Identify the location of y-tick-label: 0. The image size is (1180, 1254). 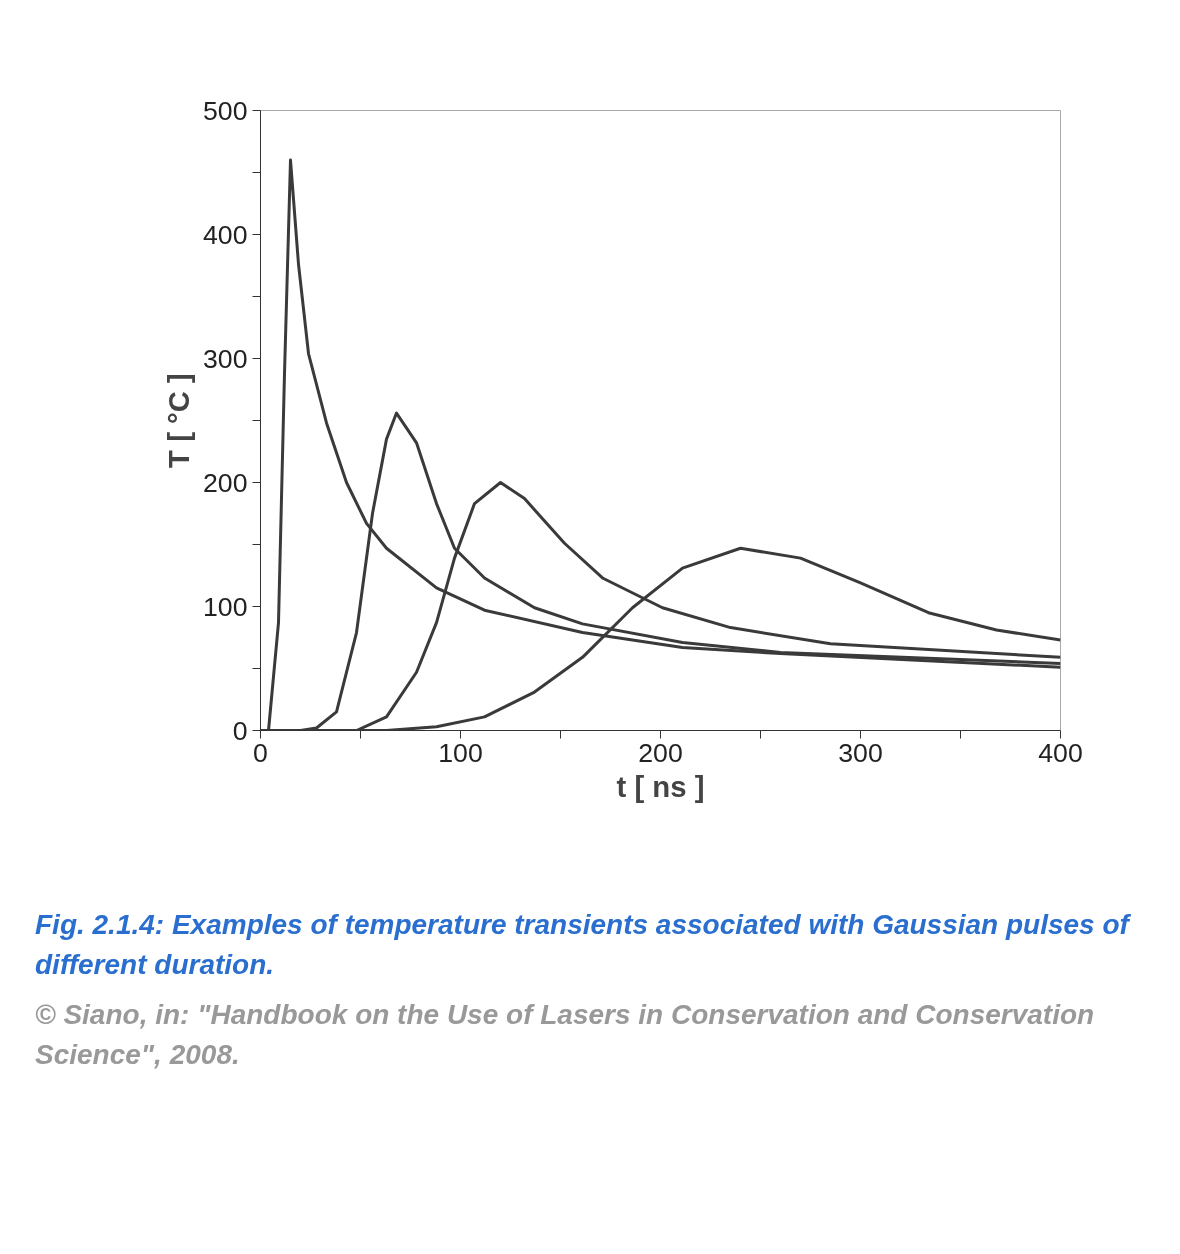
(240, 730).